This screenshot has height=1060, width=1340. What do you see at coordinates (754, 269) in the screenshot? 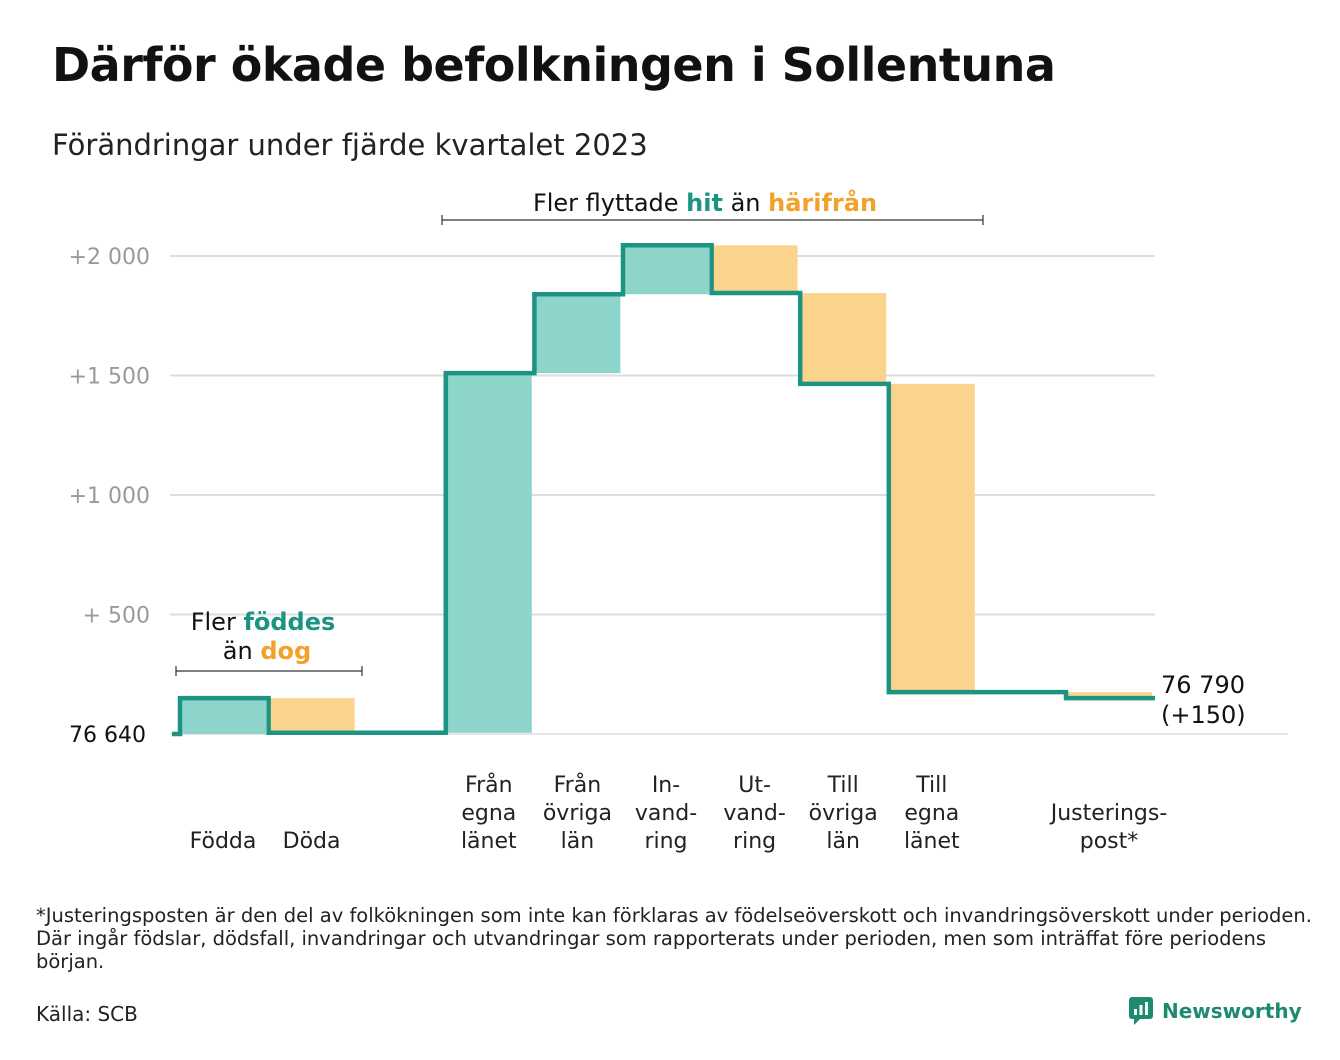
I see `bar-utvandring` at bounding box center [754, 269].